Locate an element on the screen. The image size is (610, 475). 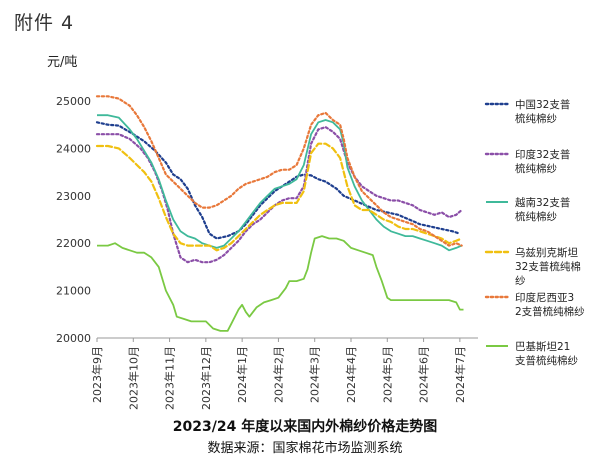
x-tick-label: 2024年6月 is located at coordinates (424, 374).